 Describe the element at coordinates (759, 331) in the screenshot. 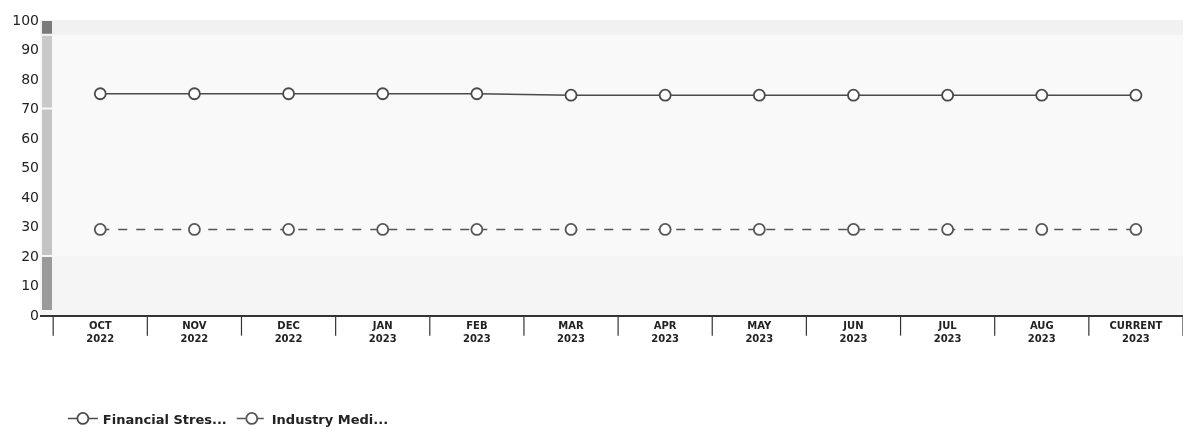

I see `x-tick-label: MAY 2023` at that location.